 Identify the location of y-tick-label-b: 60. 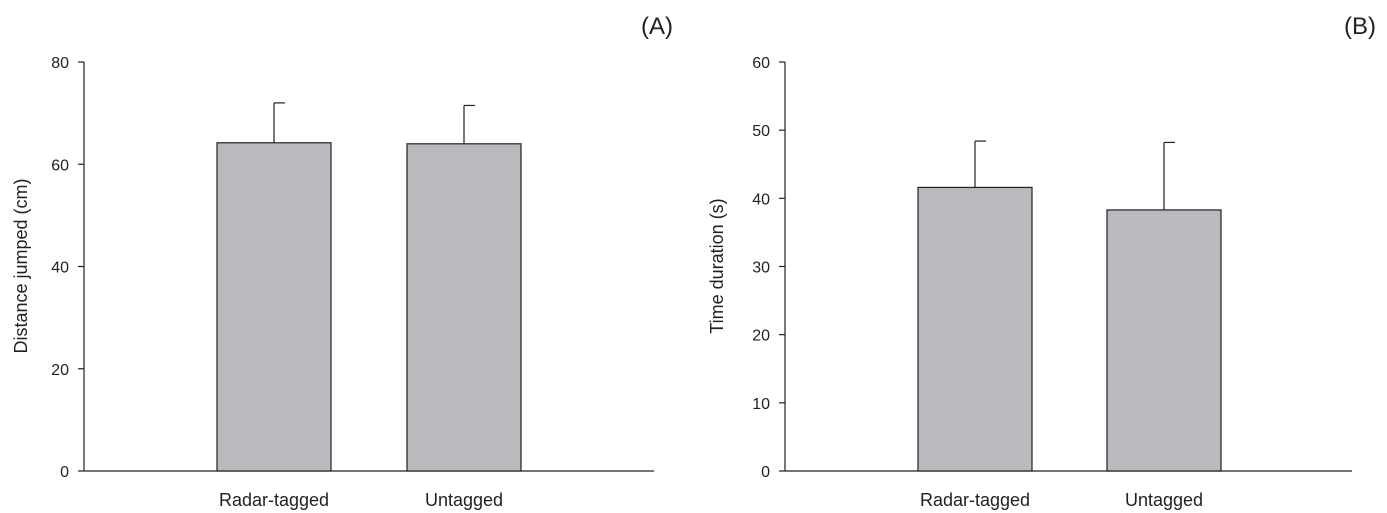
(761, 63).